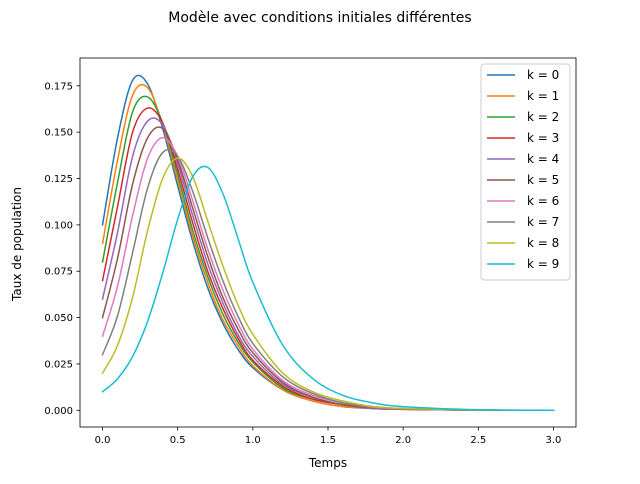  What do you see at coordinates (58, 318) in the screenshot?
I see `y-tick-label: 0.050` at bounding box center [58, 318].